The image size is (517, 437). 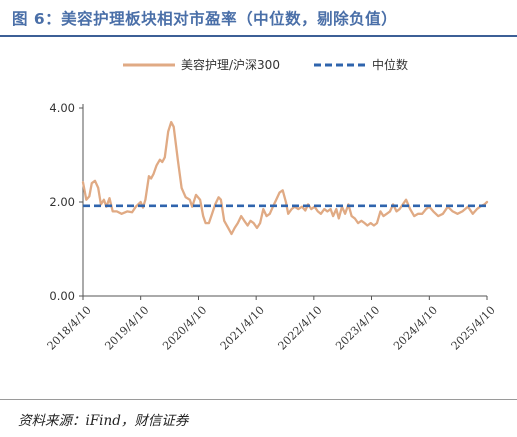 I want to click on x-tick-group: 2022/4/10, so click(x=300, y=328).